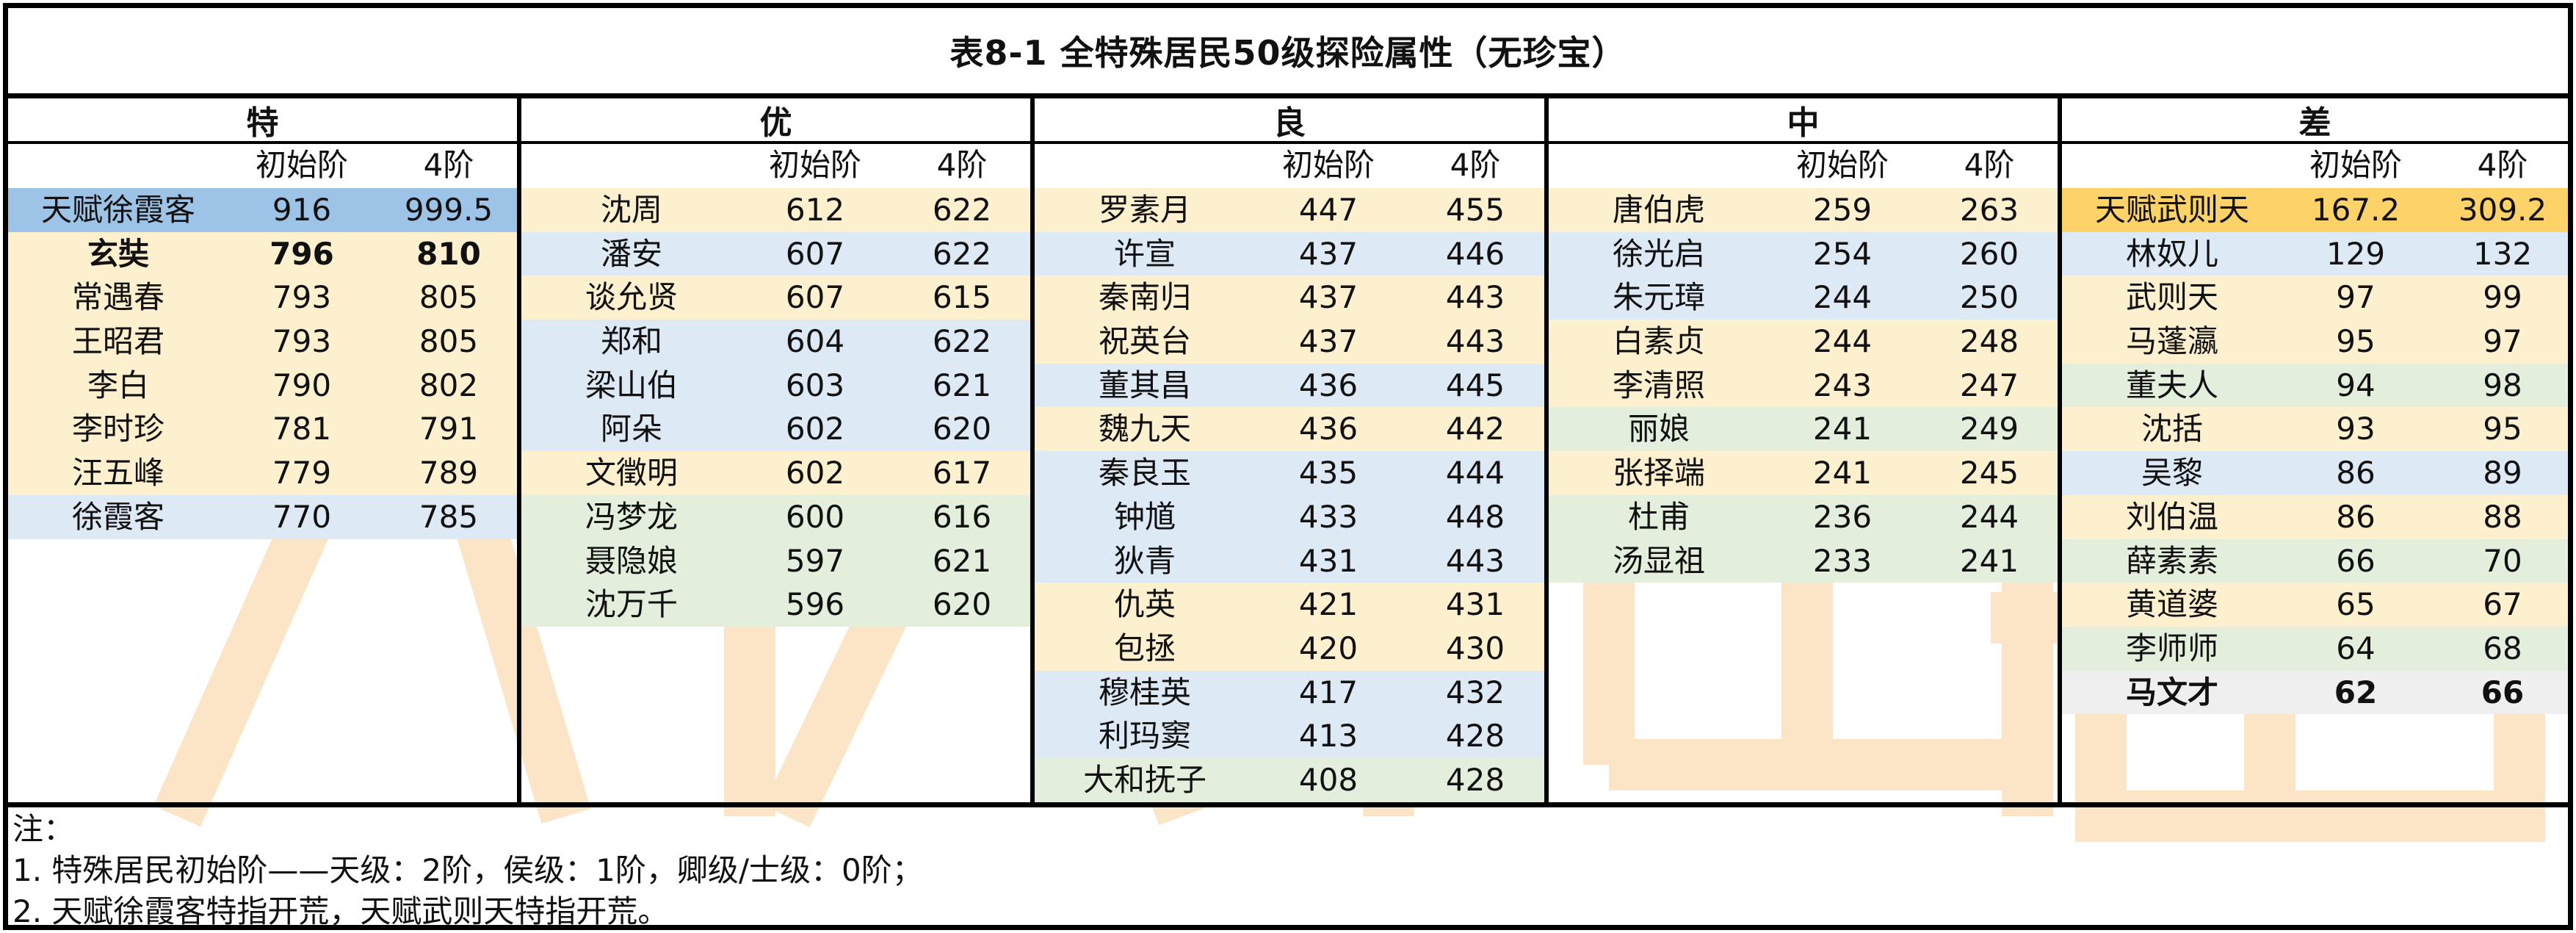 Image resolution: width=2576 pixels, height=933 pixels. What do you see at coordinates (262, 429) in the screenshot?
I see `table-row: 李时珍 781 791` at bounding box center [262, 429].